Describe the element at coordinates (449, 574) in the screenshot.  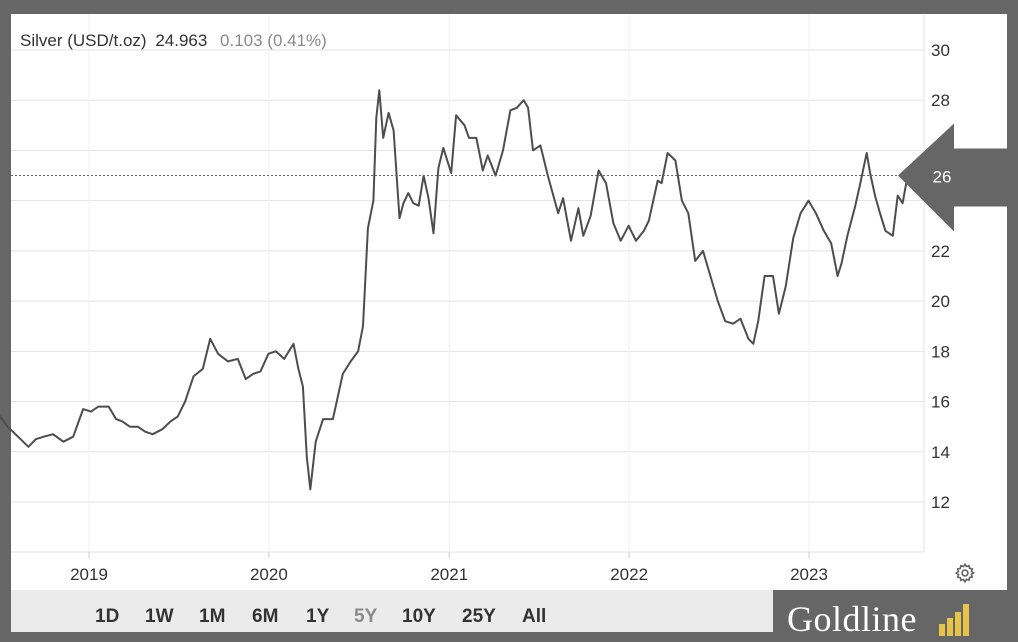
I see `x-tick-label: 2021` at that location.